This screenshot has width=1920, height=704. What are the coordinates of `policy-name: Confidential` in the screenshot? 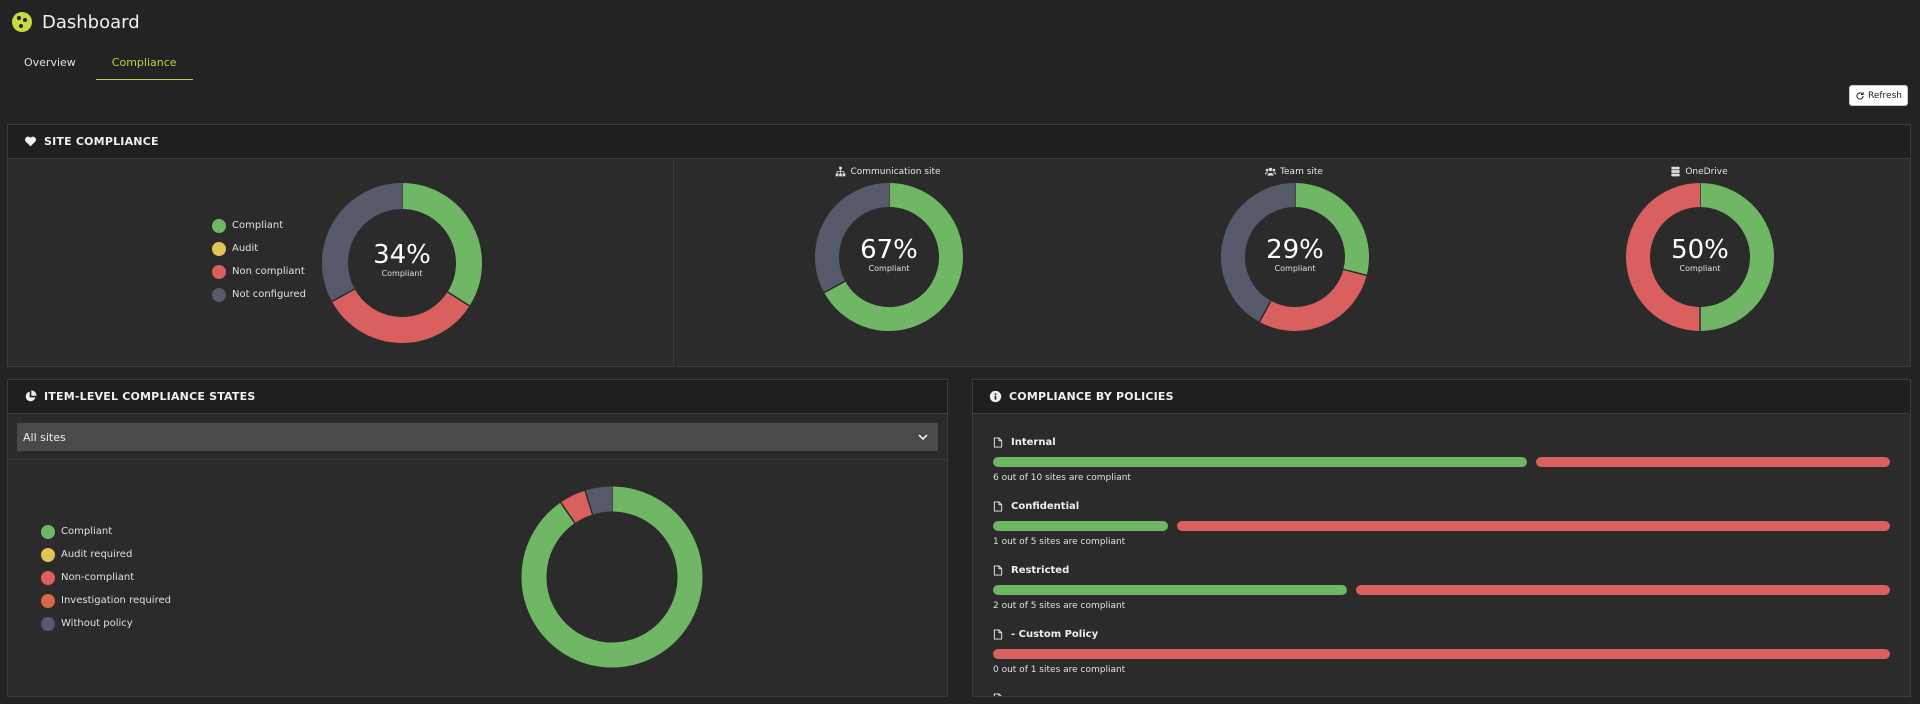 It's located at (1443, 506).